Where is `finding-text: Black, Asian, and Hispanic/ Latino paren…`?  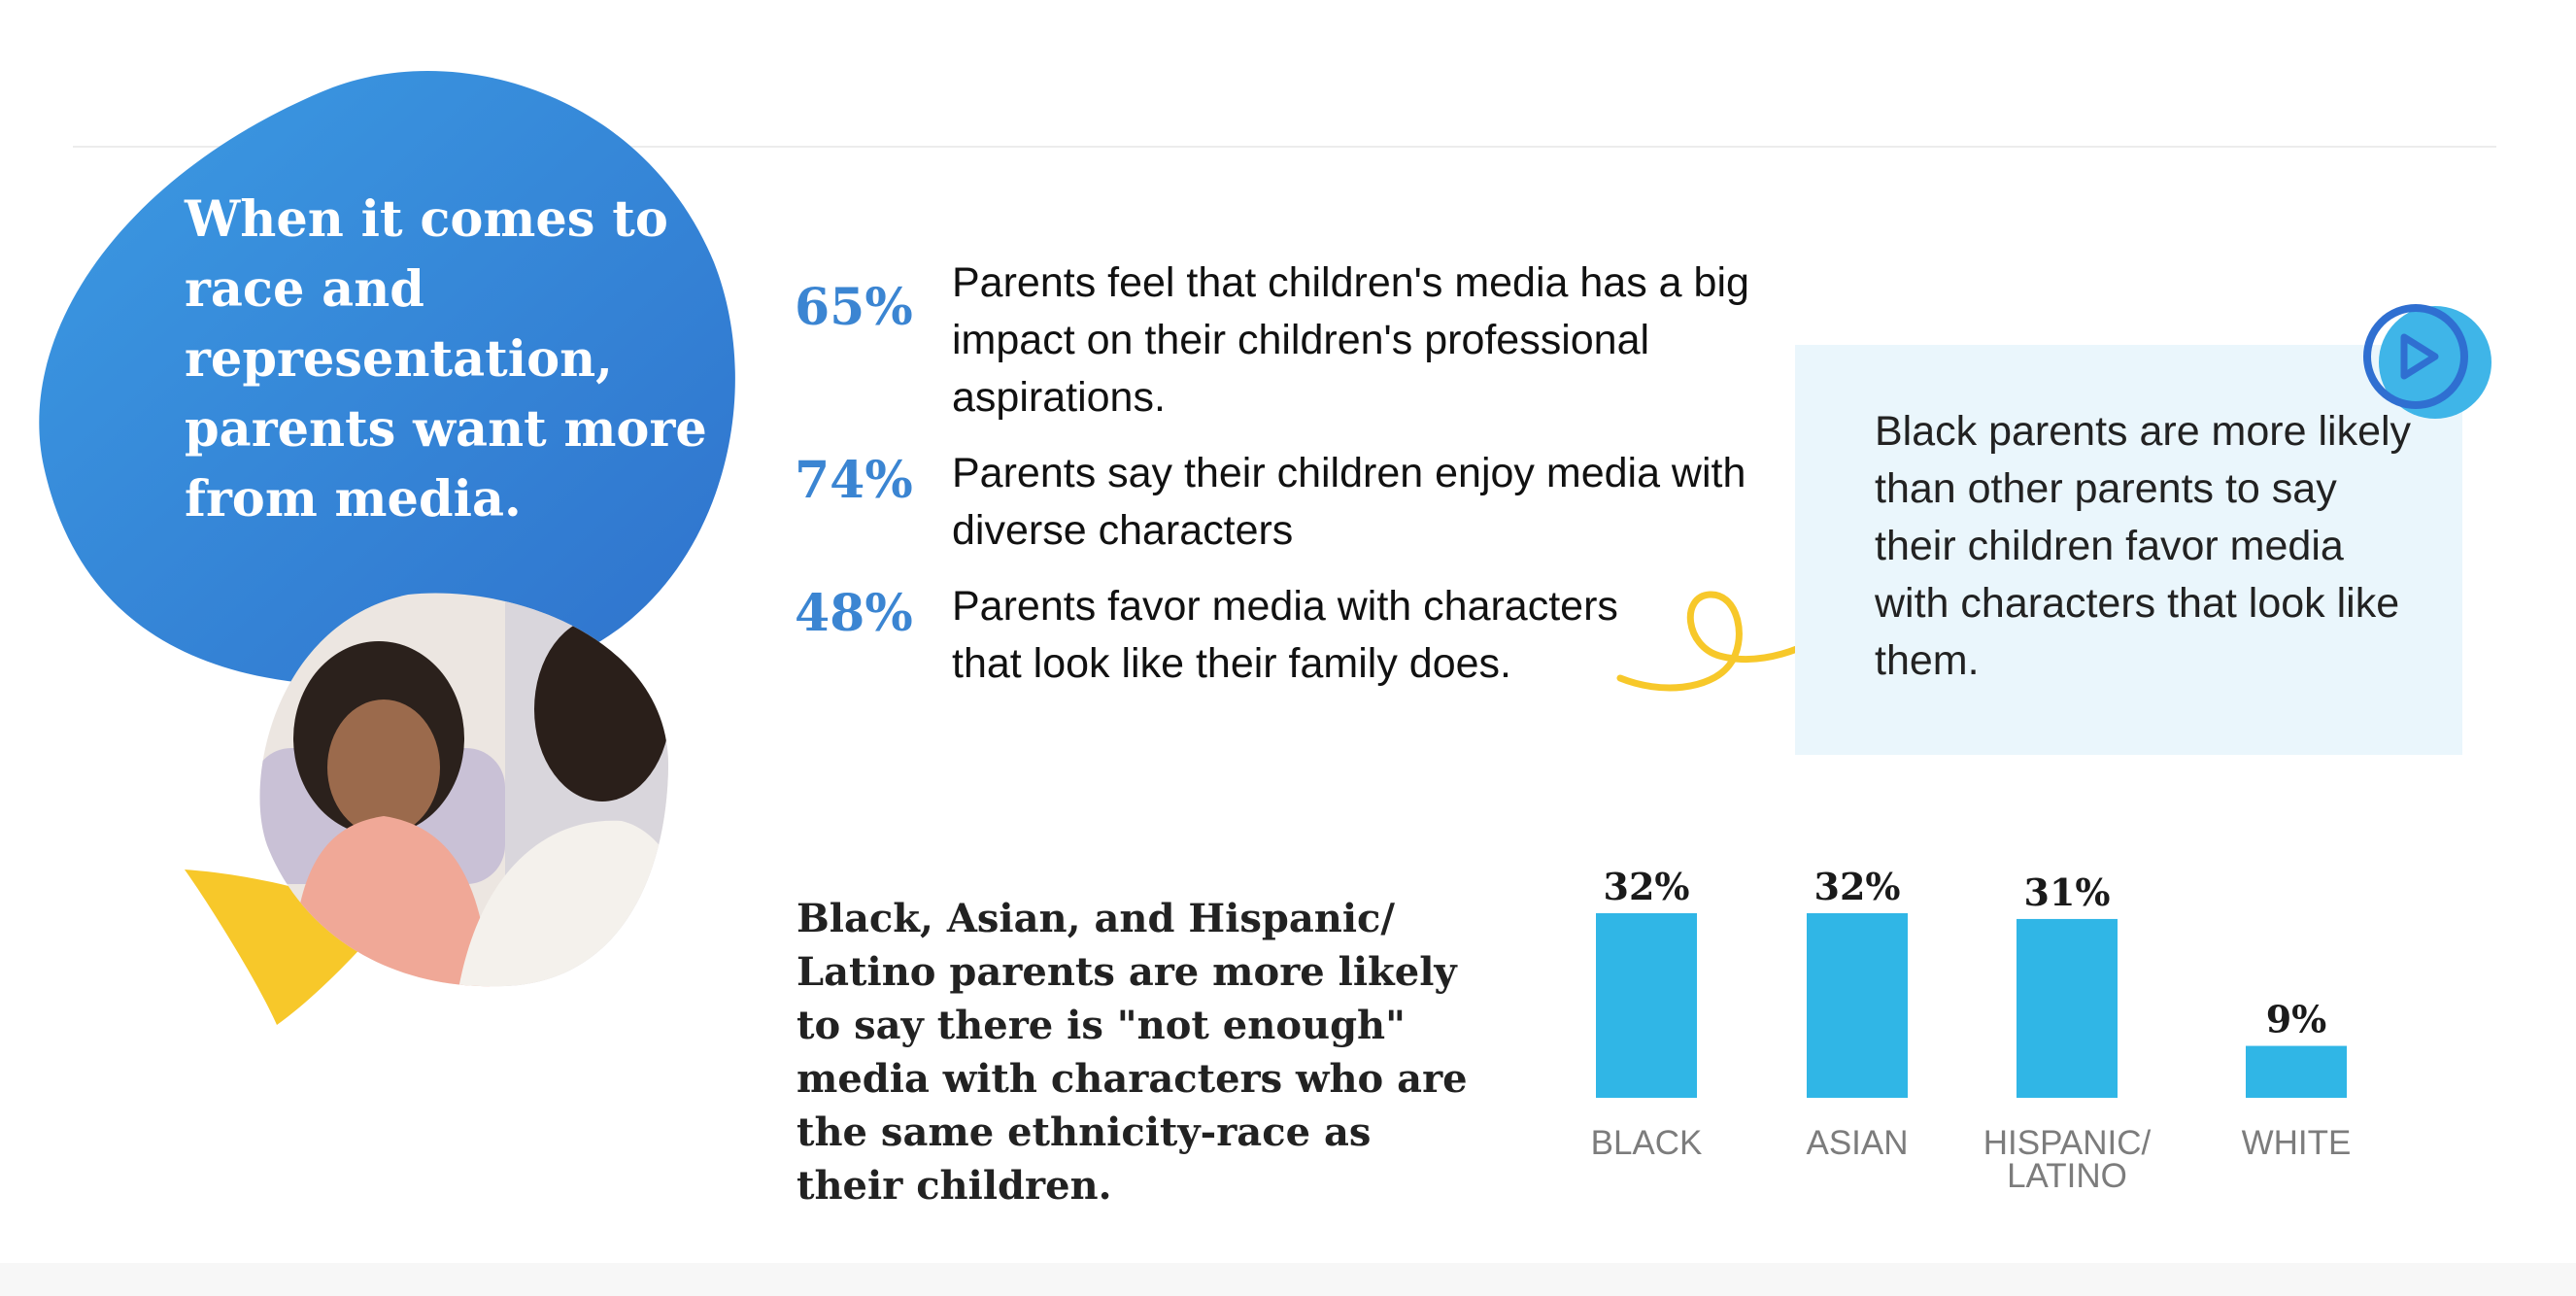 finding-text: Black, Asian, and Hispanic/ Latino paren… is located at coordinates (1132, 1052).